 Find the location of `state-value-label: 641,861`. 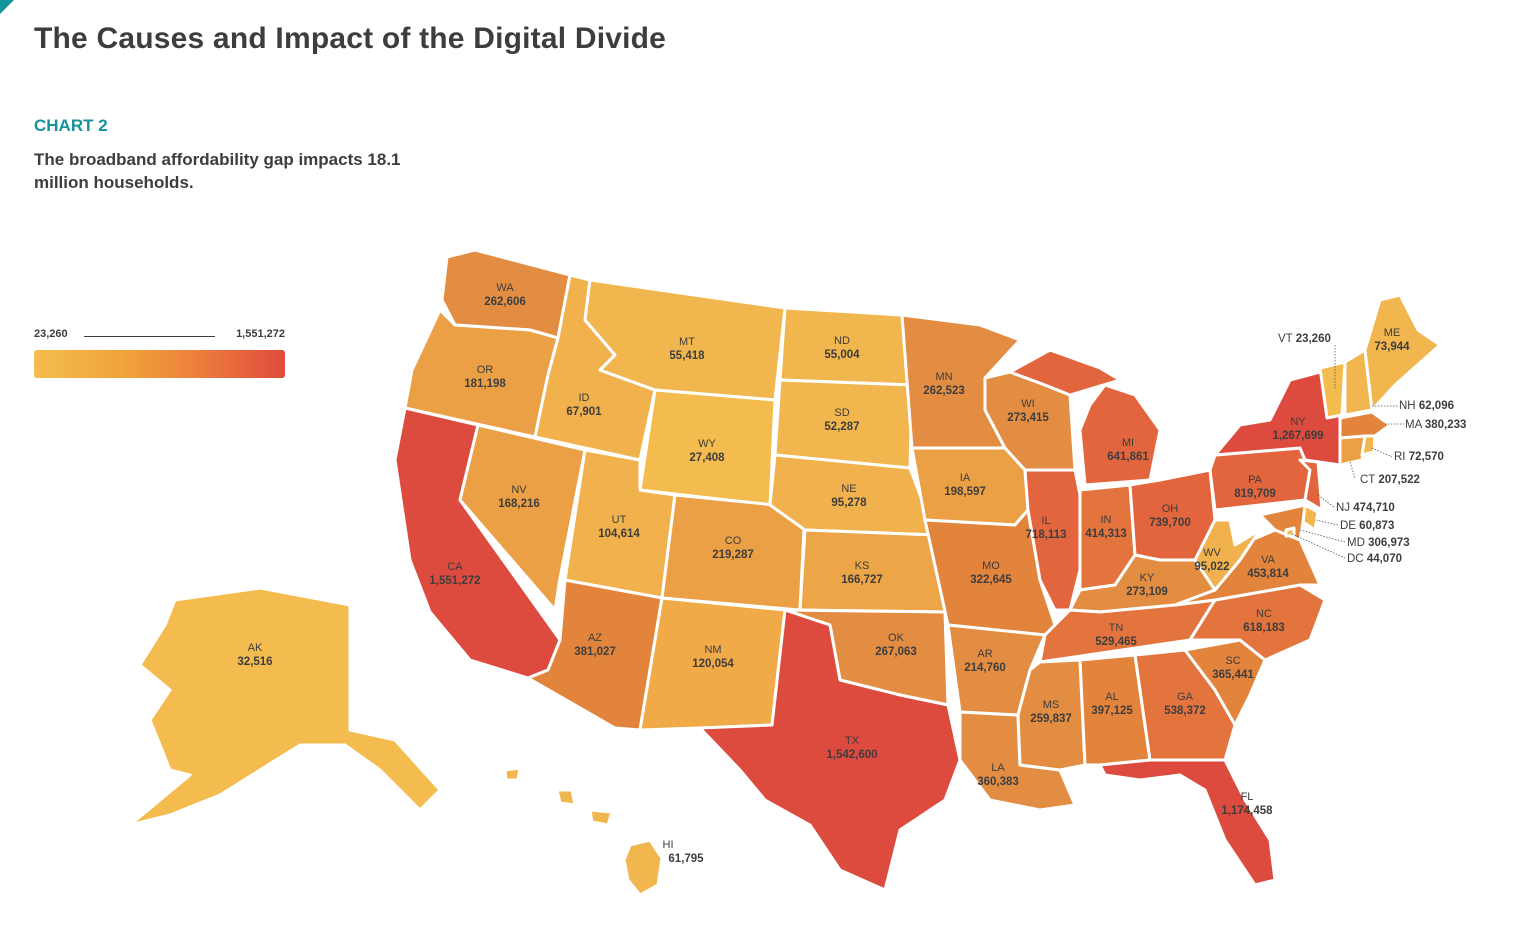

state-value-label: 641,861 is located at coordinates (1128, 457).